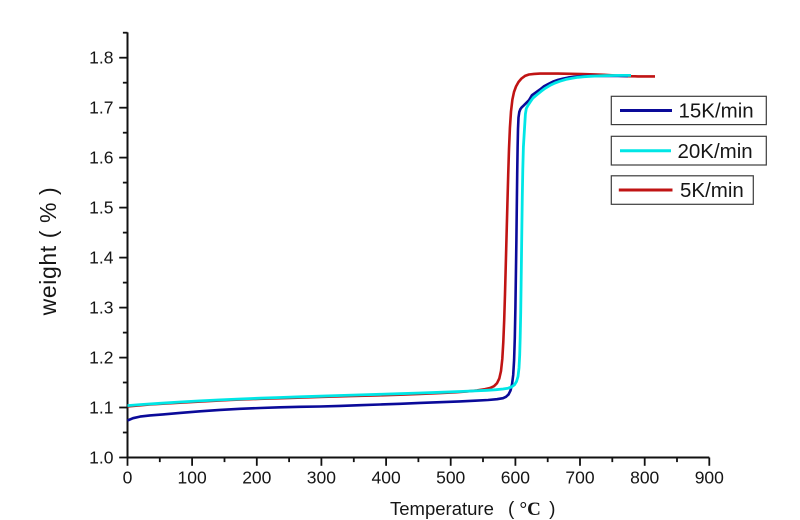 This screenshot has width=800, height=520. What do you see at coordinates (716, 111) in the screenshot?
I see `svg-text: 15K/min` at bounding box center [716, 111].